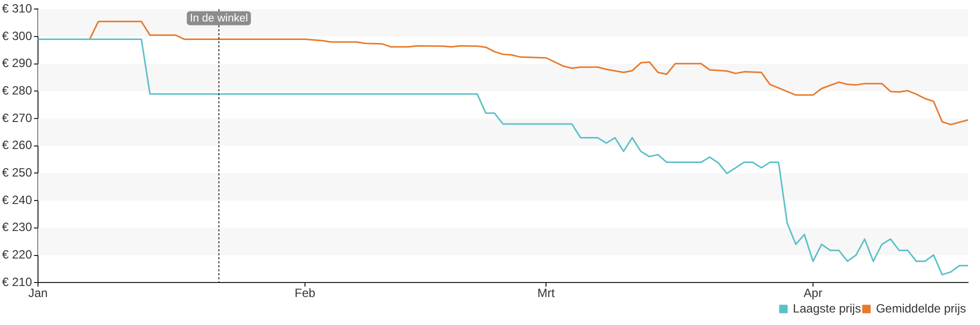 The width and height of the screenshot is (980, 325). I want to click on y-tick-label: € 290, so click(17, 63).